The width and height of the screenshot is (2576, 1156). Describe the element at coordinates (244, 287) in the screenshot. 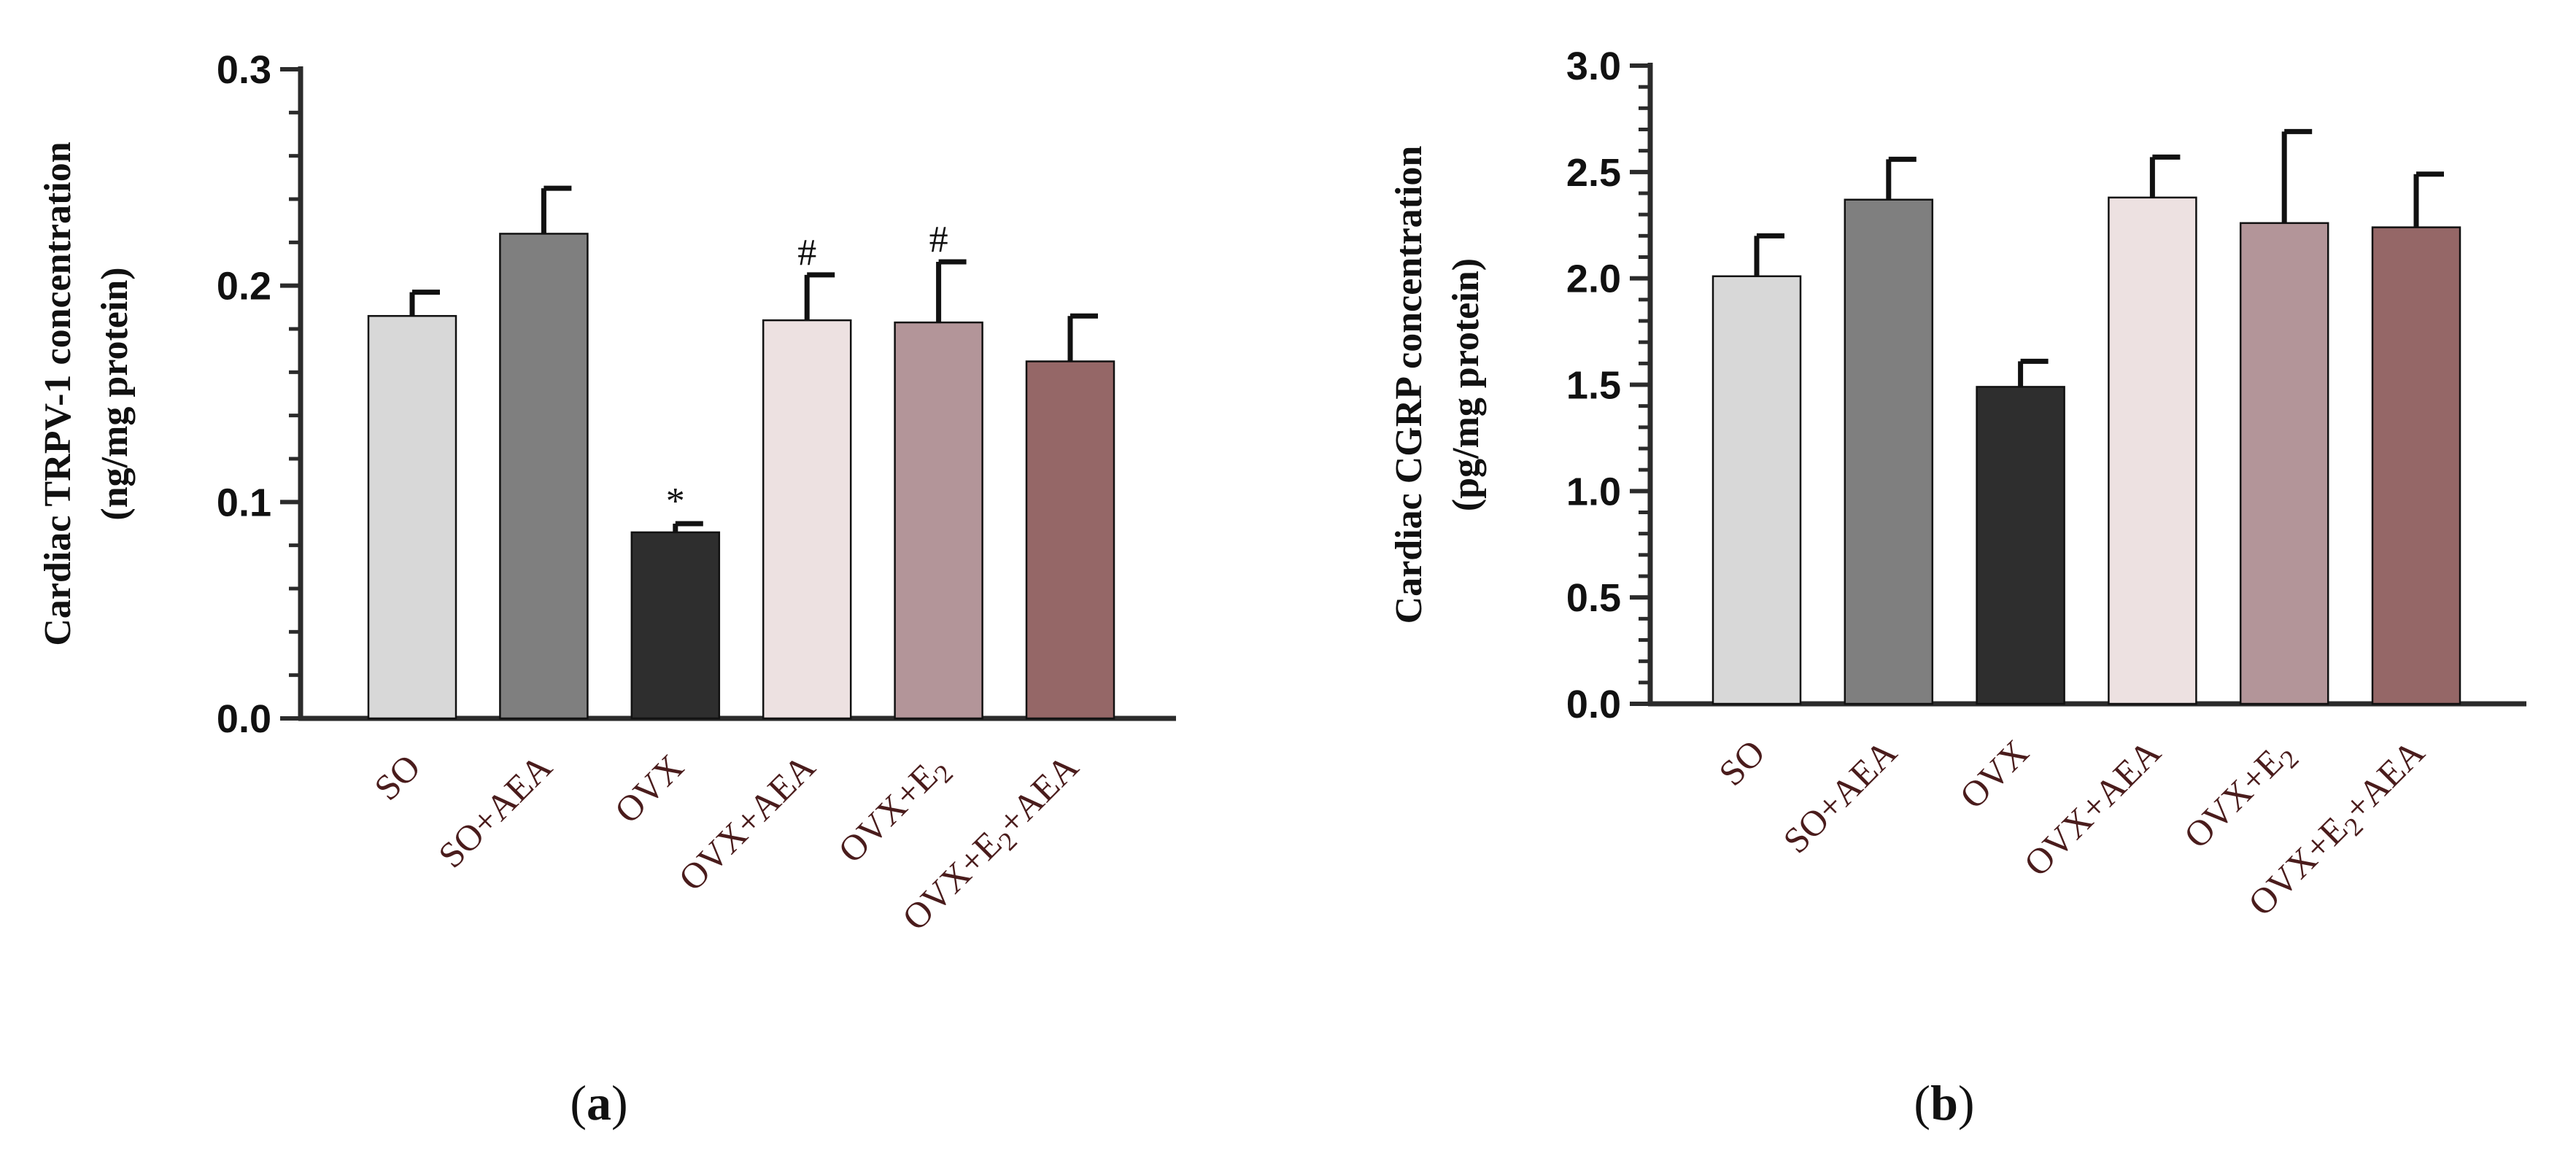

I see `y-tick-label: 0.2` at that location.